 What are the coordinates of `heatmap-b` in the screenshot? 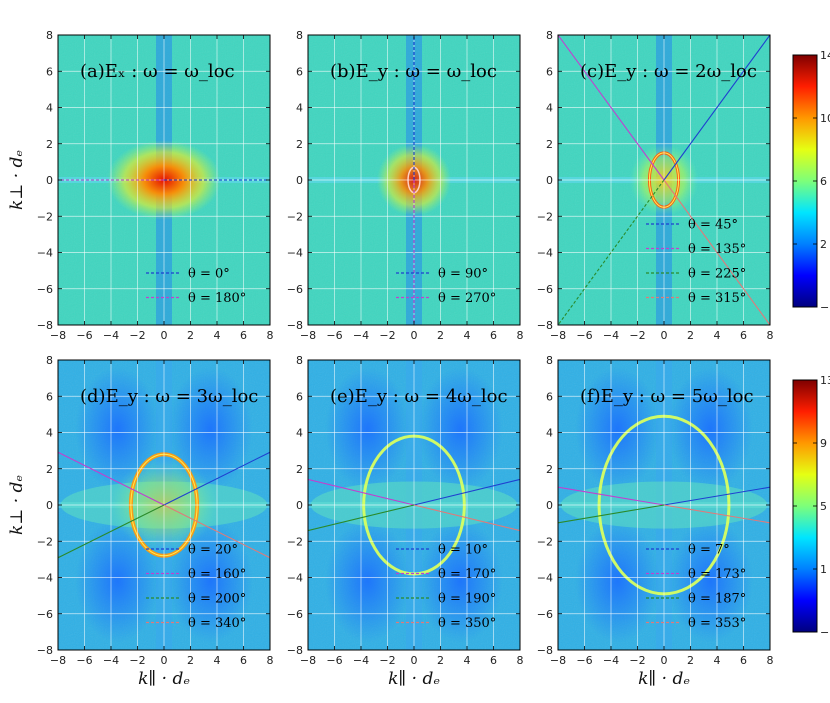 It's located at (414, 180).